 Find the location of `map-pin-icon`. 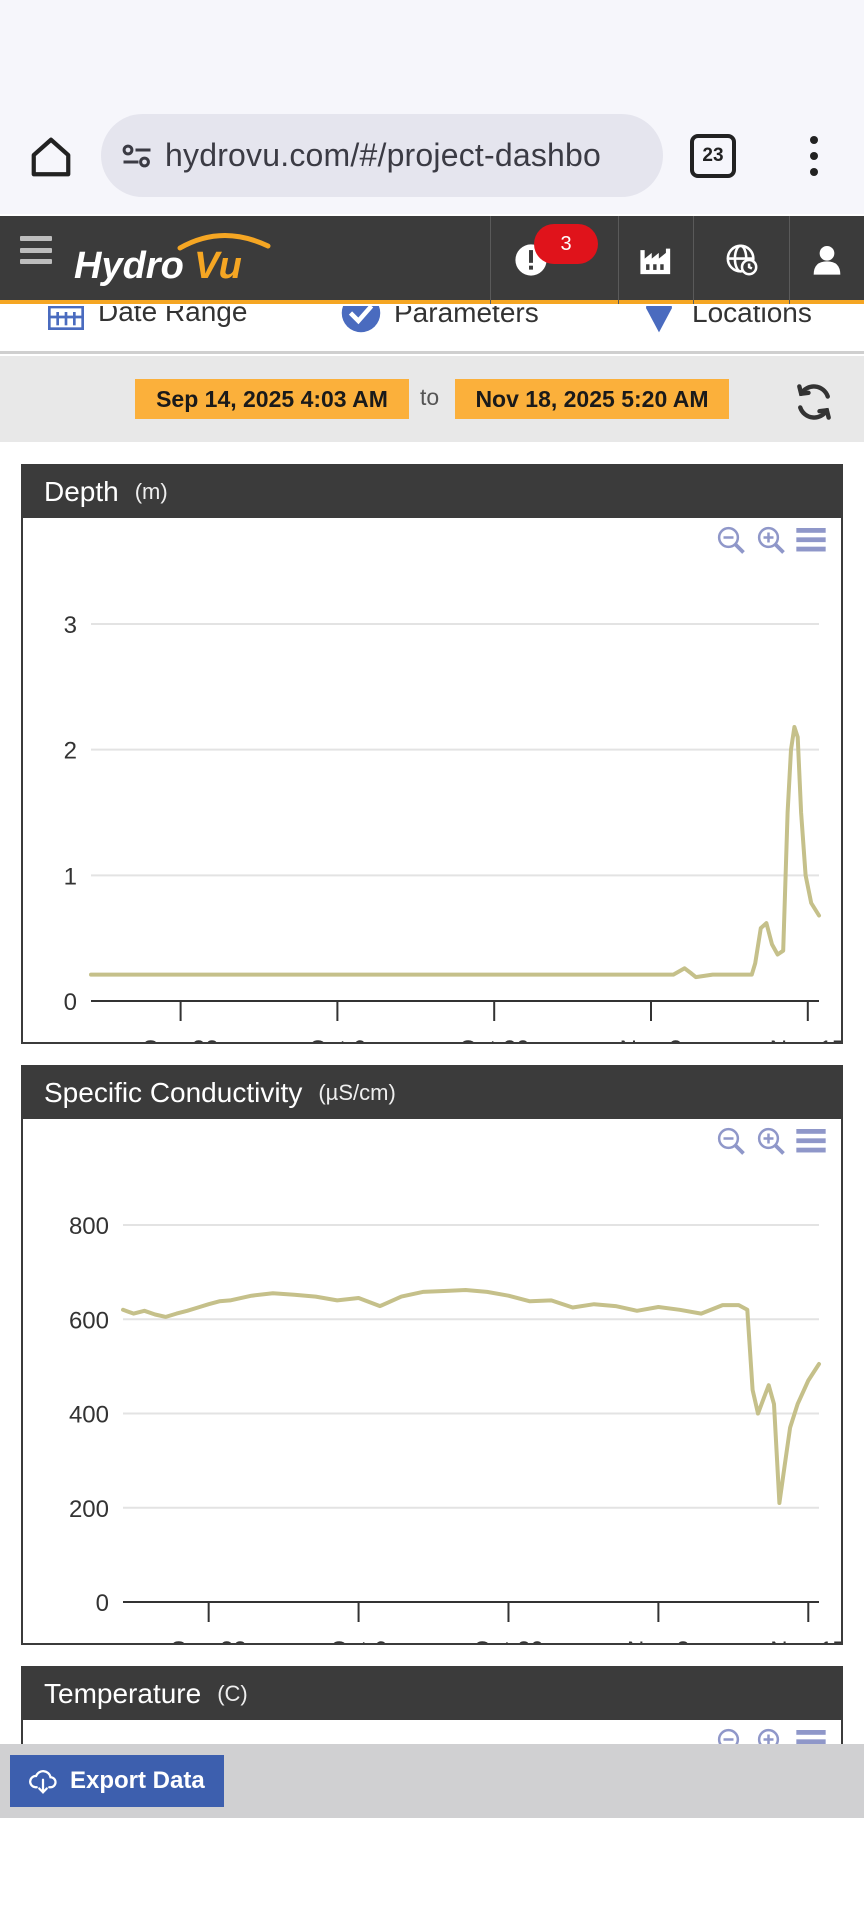

map-pin-icon is located at coordinates (659, 319).